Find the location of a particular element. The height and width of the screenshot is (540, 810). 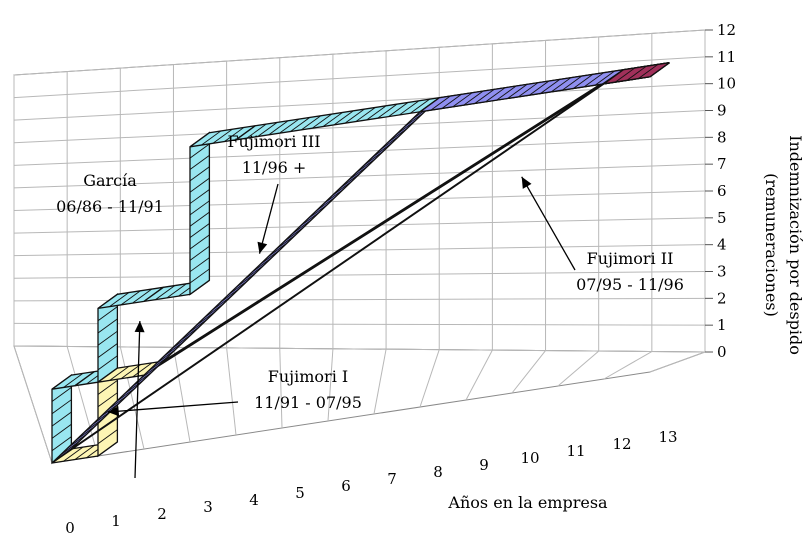

y-tick-label: 5 is located at coordinates (722, 218).